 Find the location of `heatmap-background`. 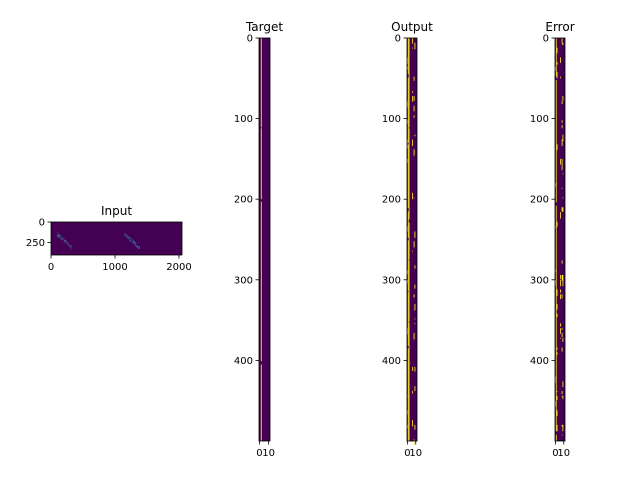

heatmap-background is located at coordinates (560, 239).